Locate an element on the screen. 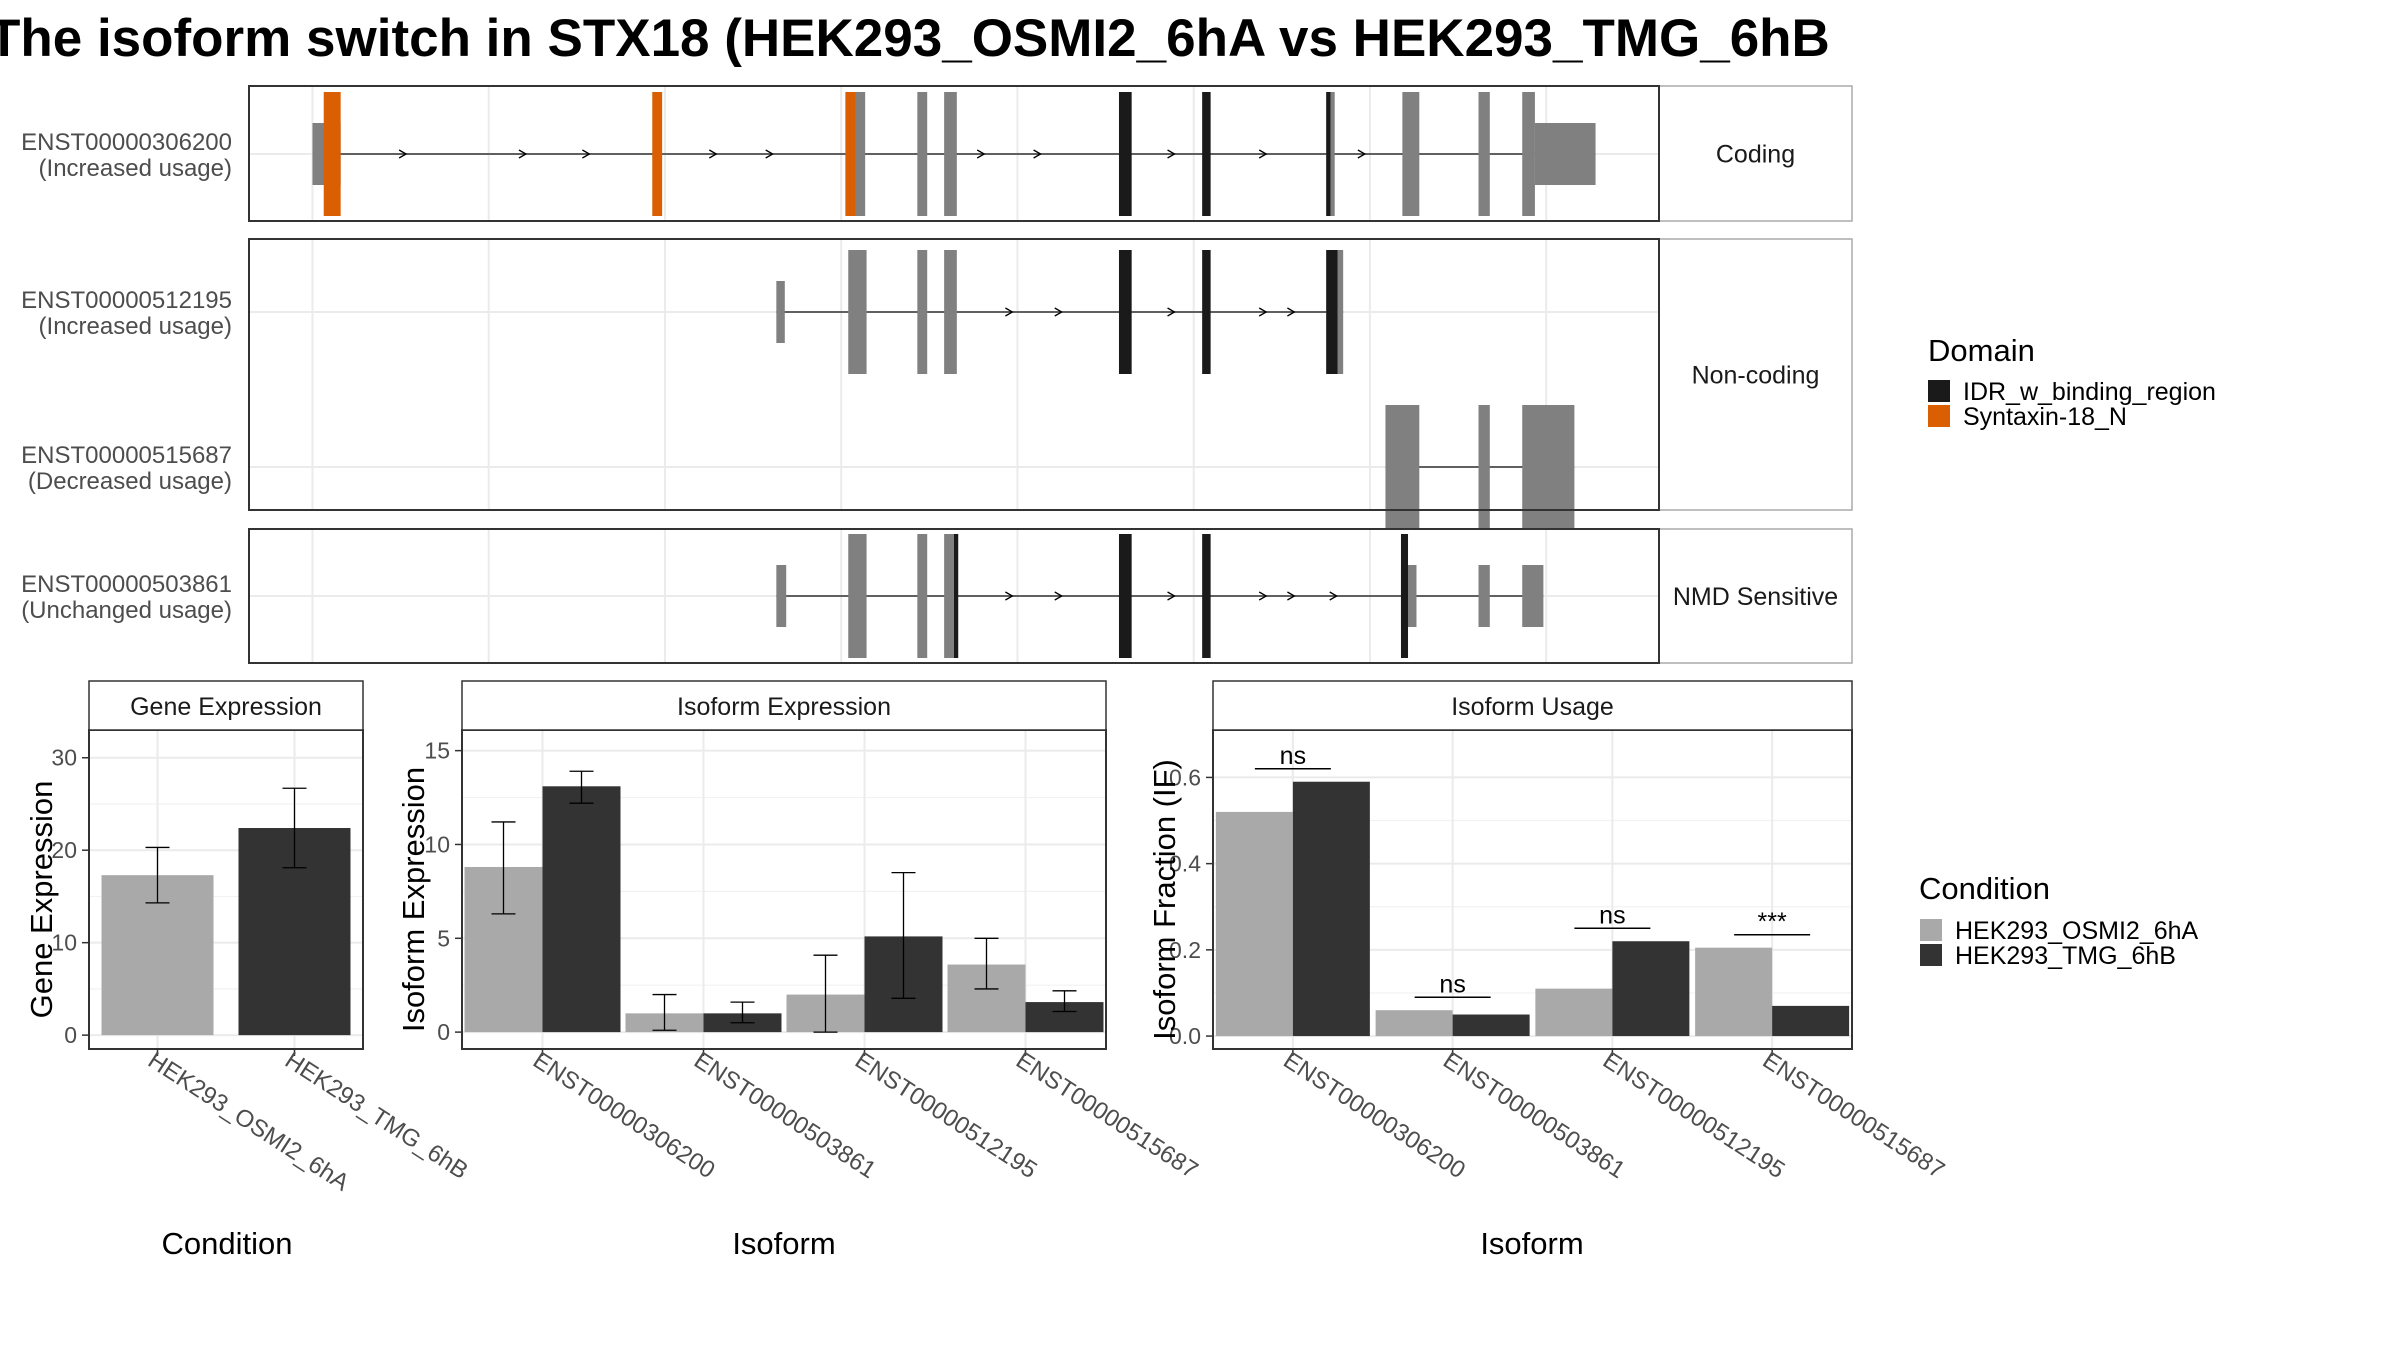 The image size is (2400, 1350). condition-legend-swatch is located at coordinates (1931, 955).